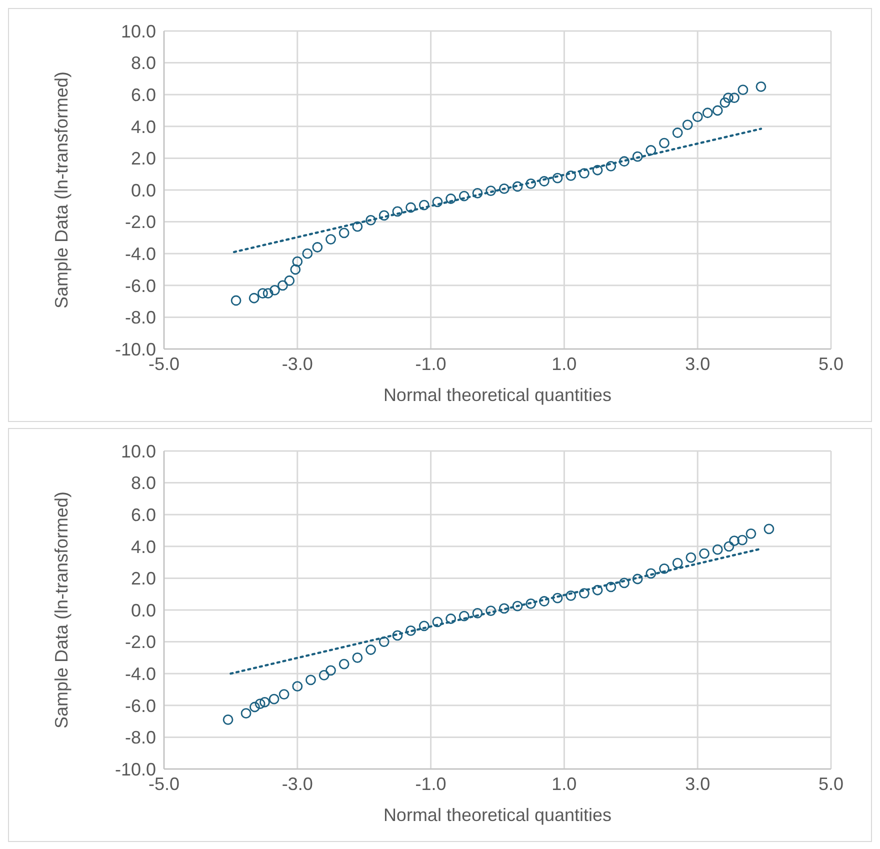 Image resolution: width=880 pixels, height=849 pixels. What do you see at coordinates (564, 364) in the screenshot?
I see `x-tick-label: 1.0` at bounding box center [564, 364].